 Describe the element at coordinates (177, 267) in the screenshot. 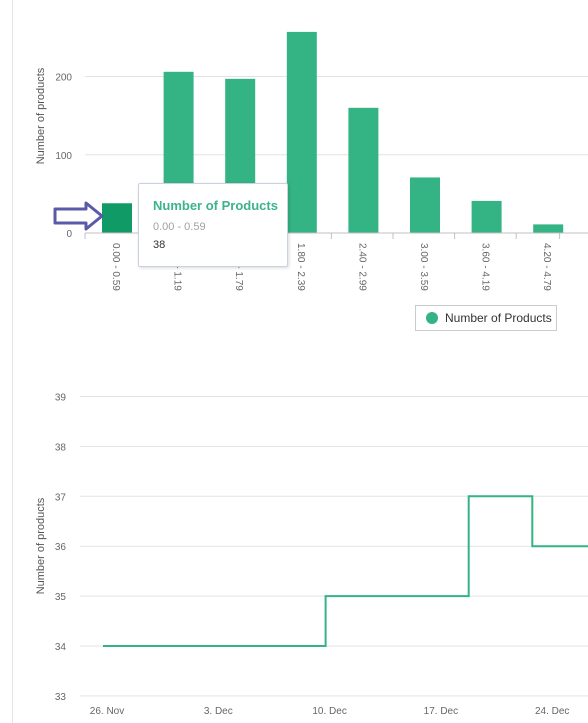

I see `bar-x-tick-label: 0.60 - 1.19` at that location.